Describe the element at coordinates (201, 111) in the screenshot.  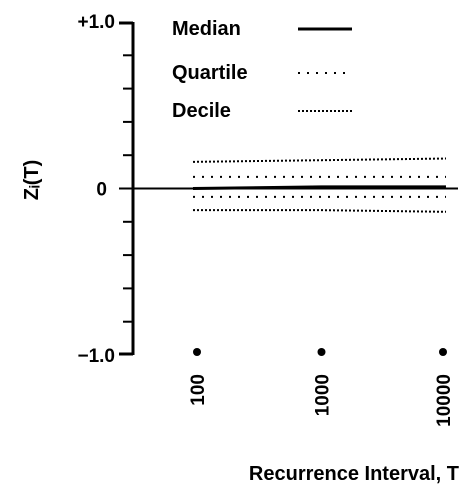
I see `legend-label: Decile` at that location.